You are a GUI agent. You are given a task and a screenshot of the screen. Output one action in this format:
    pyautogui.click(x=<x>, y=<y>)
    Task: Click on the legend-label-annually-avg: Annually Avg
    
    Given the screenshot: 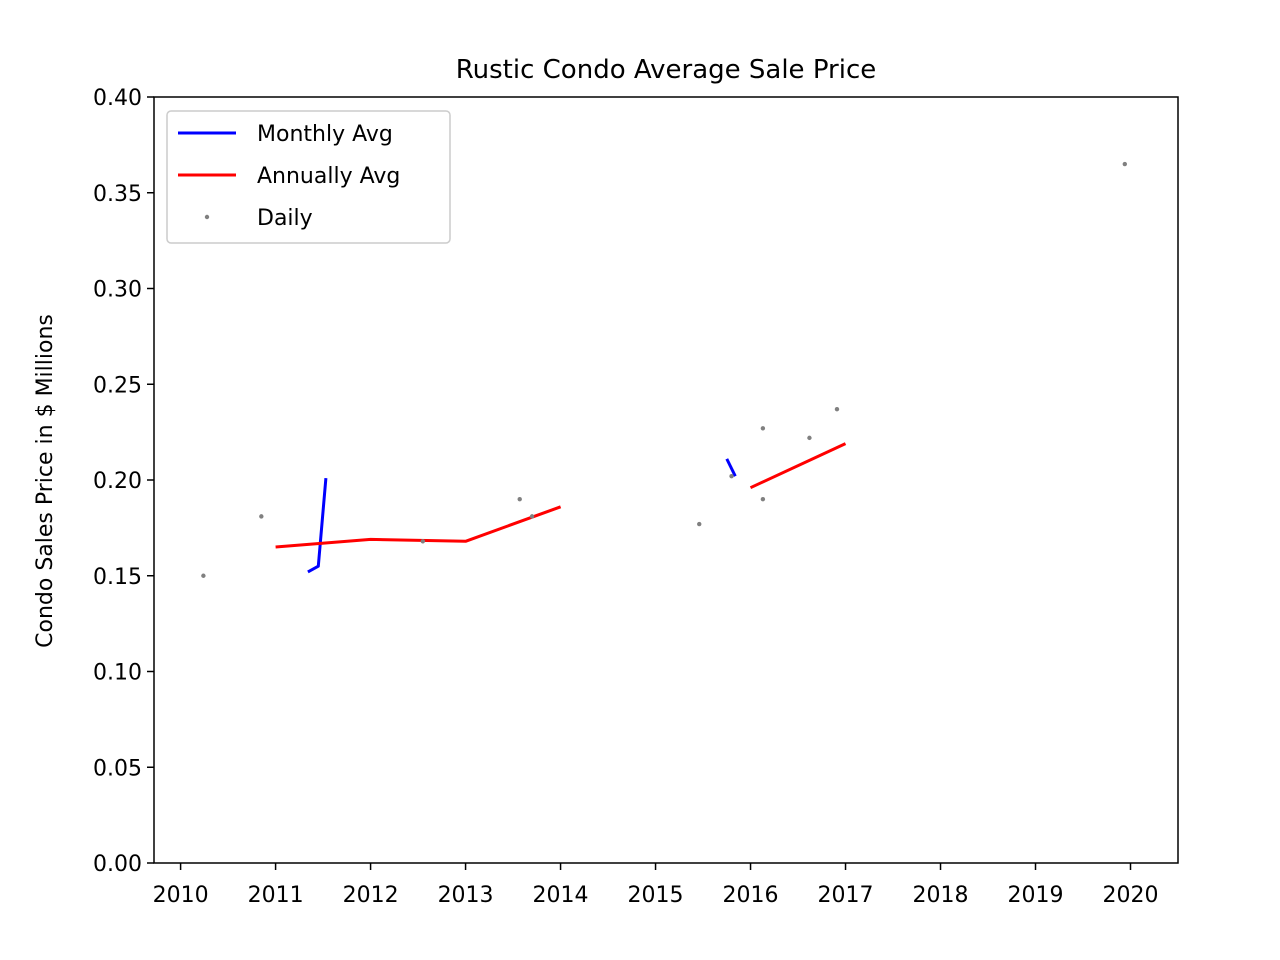 What is the action you would take?
    pyautogui.click(x=328, y=176)
    